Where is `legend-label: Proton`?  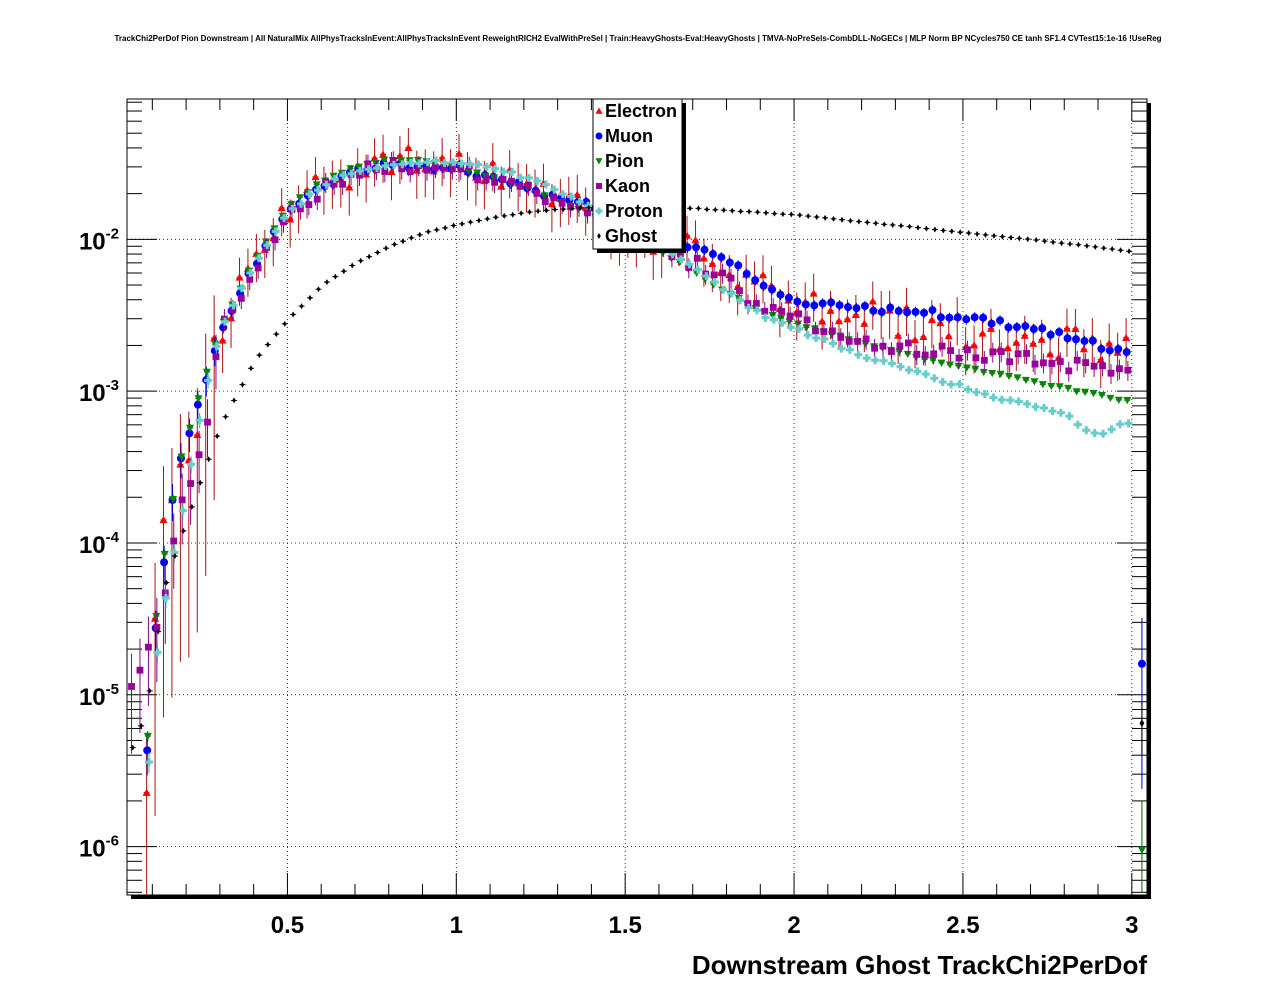
legend-label: Proton is located at coordinates (634, 211).